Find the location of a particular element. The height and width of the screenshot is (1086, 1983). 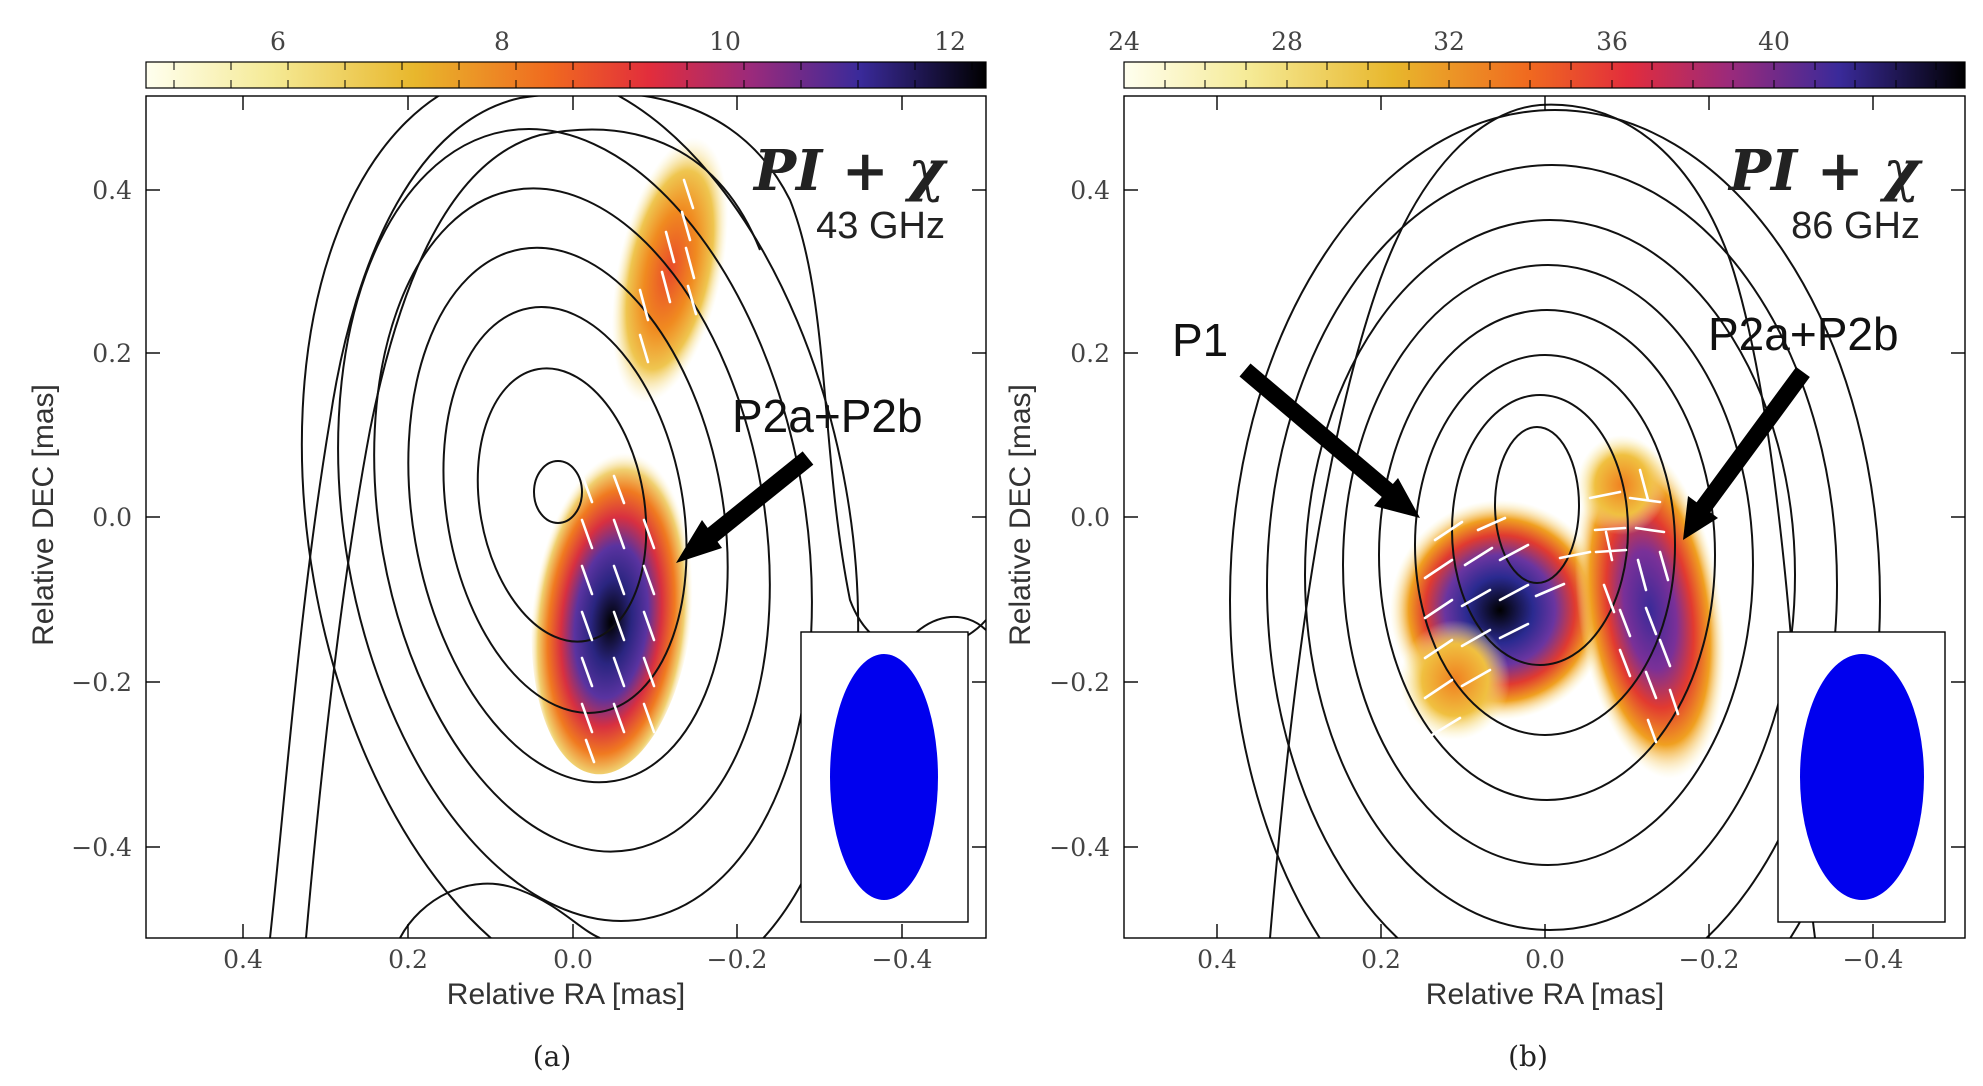

dec-tick-label-a: 0.2 is located at coordinates (112, 353).